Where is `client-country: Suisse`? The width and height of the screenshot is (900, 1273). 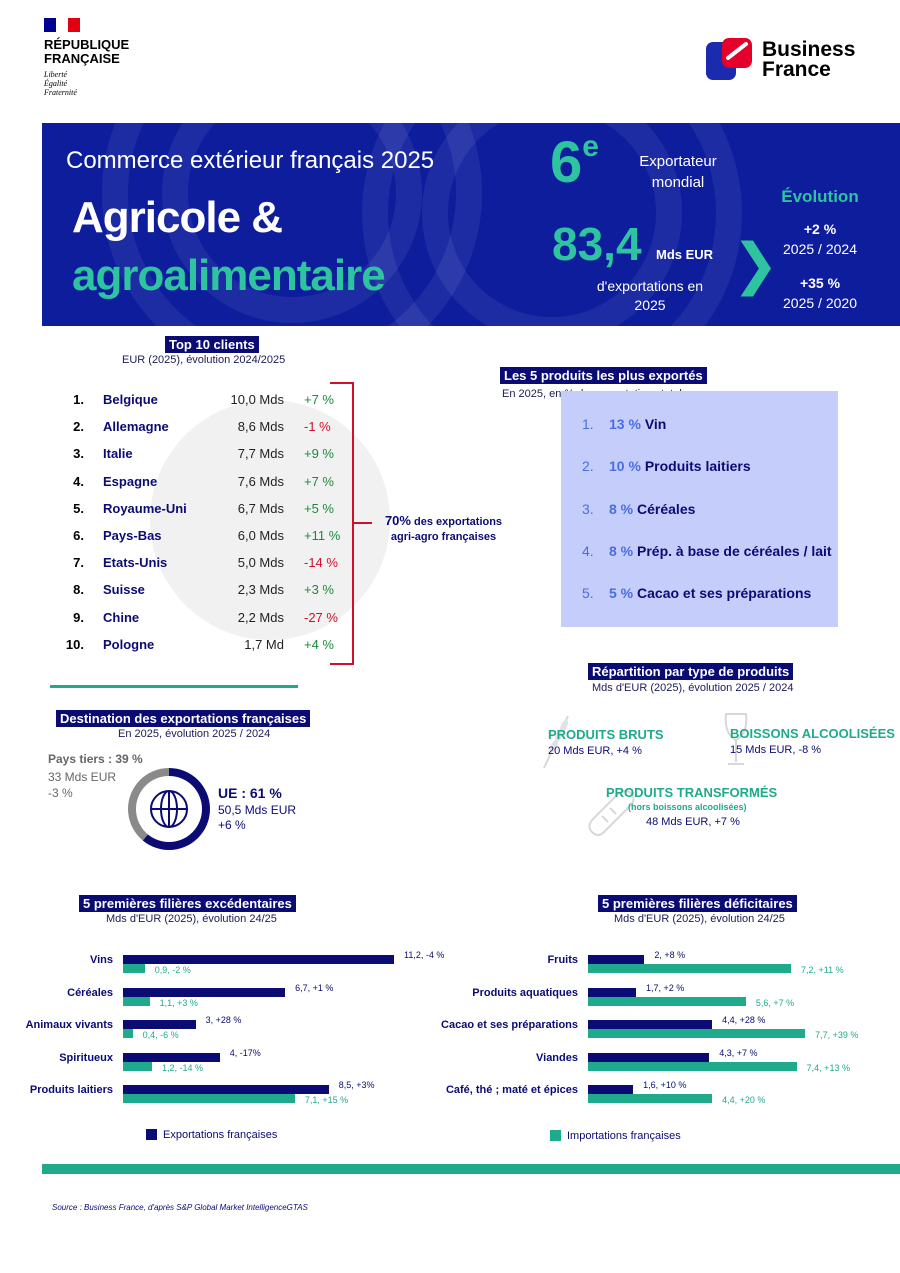 client-country: Suisse is located at coordinates (124, 590).